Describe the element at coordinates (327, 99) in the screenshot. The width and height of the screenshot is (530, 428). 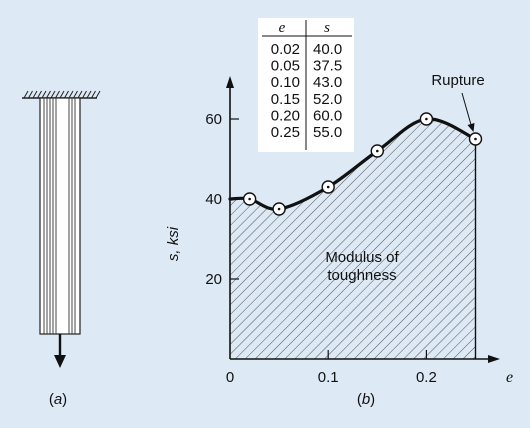
I see `table-cell-s: 52.0` at that location.